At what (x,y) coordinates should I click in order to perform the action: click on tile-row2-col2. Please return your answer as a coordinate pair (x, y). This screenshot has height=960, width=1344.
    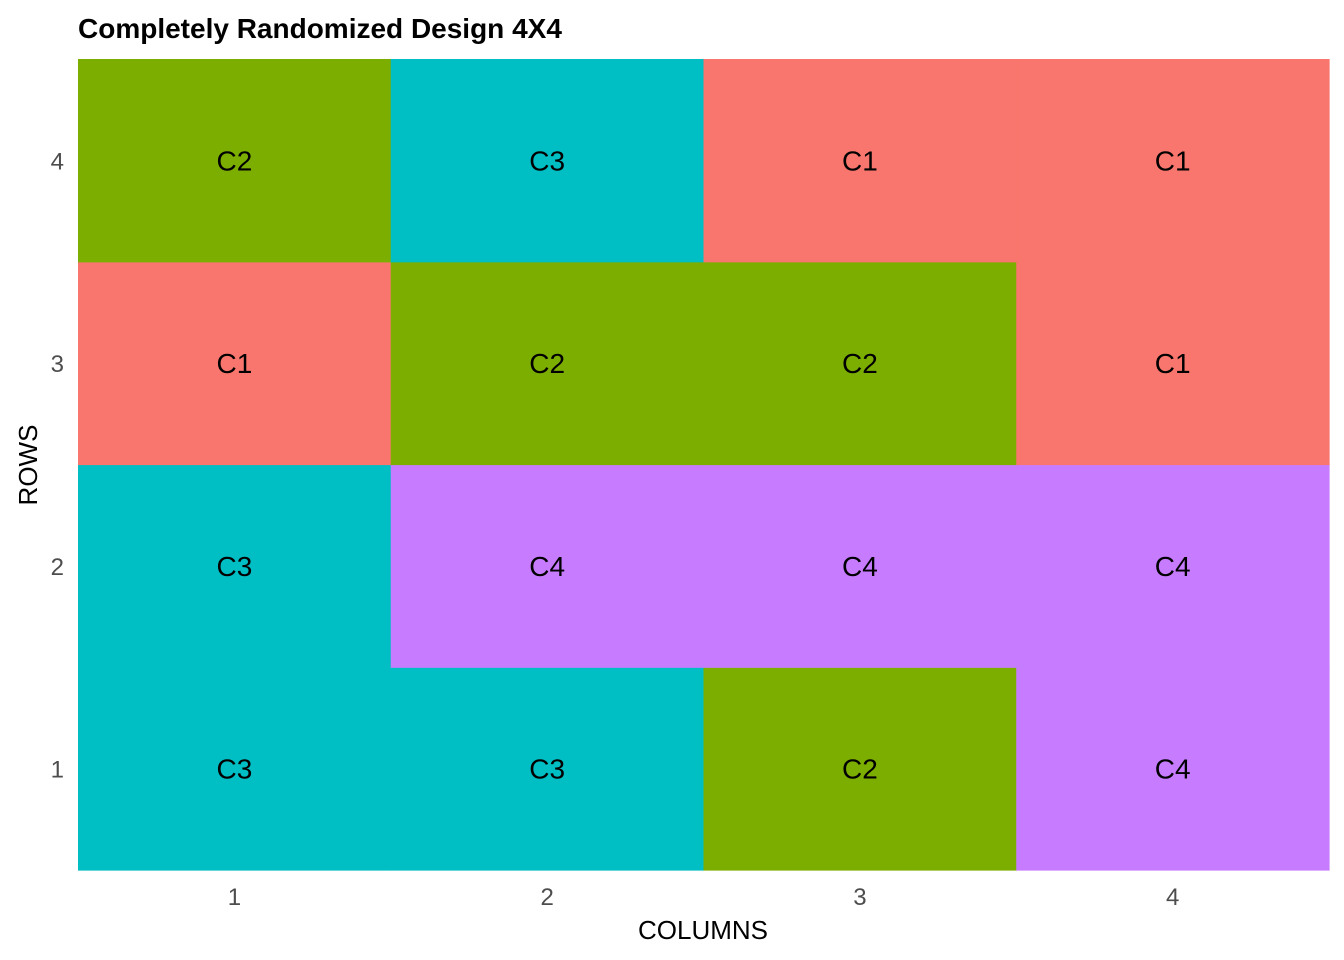
    Looking at the image, I should click on (547, 566).